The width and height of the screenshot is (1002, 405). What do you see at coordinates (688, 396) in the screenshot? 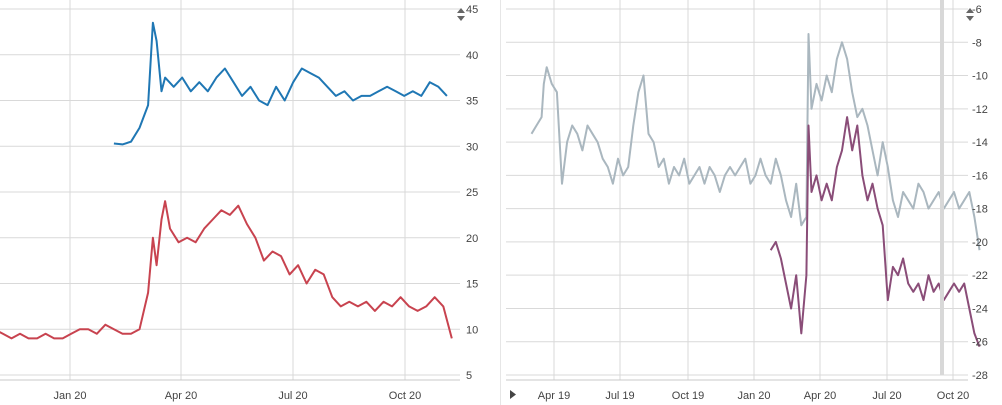
I see `right-x-tick-label: Oct 19` at bounding box center [688, 396].